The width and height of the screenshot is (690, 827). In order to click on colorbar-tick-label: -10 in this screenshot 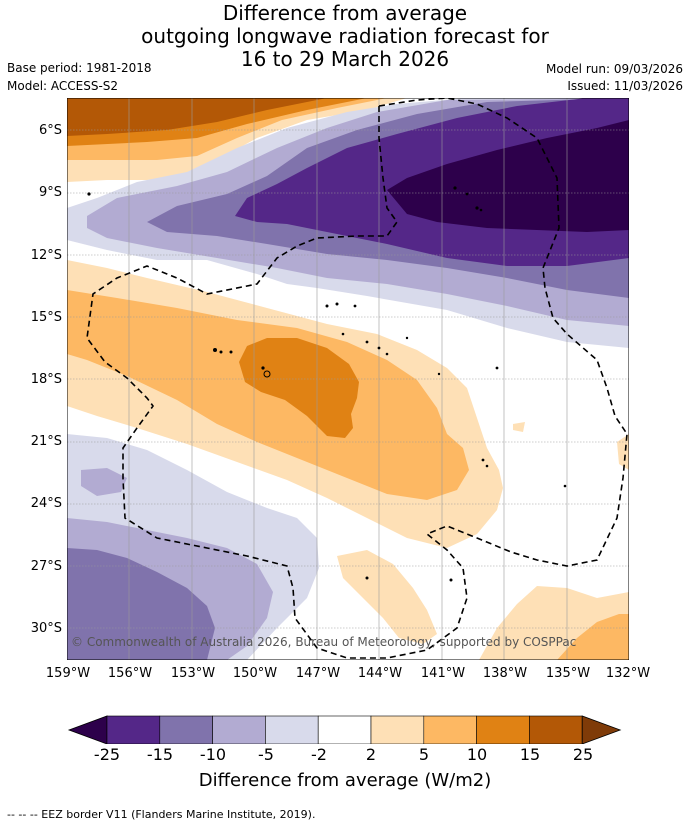, I will do `click(213, 754)`.